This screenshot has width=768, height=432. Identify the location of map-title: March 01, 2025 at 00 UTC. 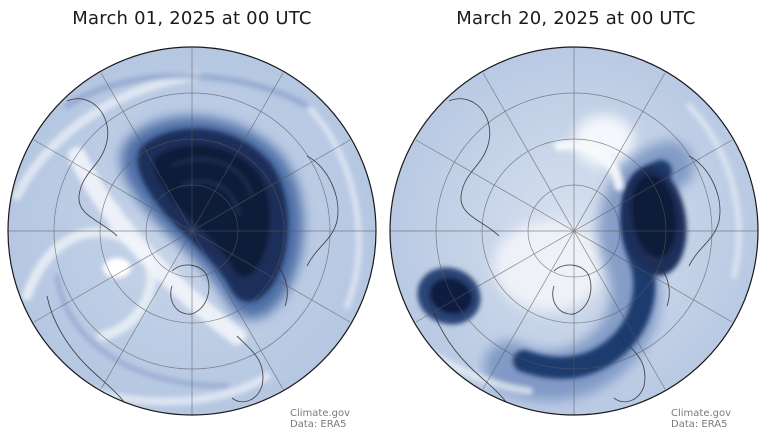
(192, 18).